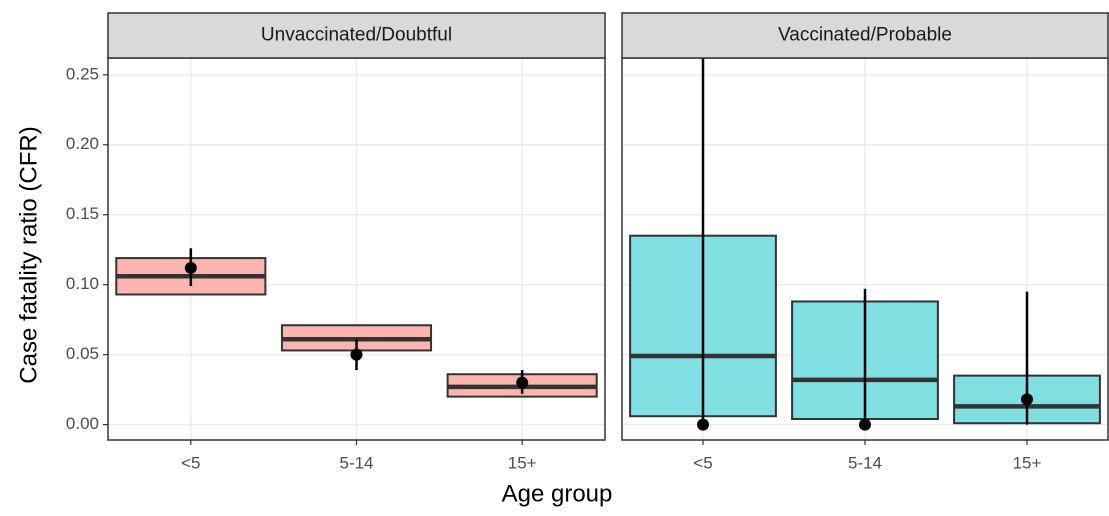 This screenshot has height=516, width=1109. Describe the element at coordinates (82, 353) in the screenshot. I see `y-tick-label: 0.05` at that location.